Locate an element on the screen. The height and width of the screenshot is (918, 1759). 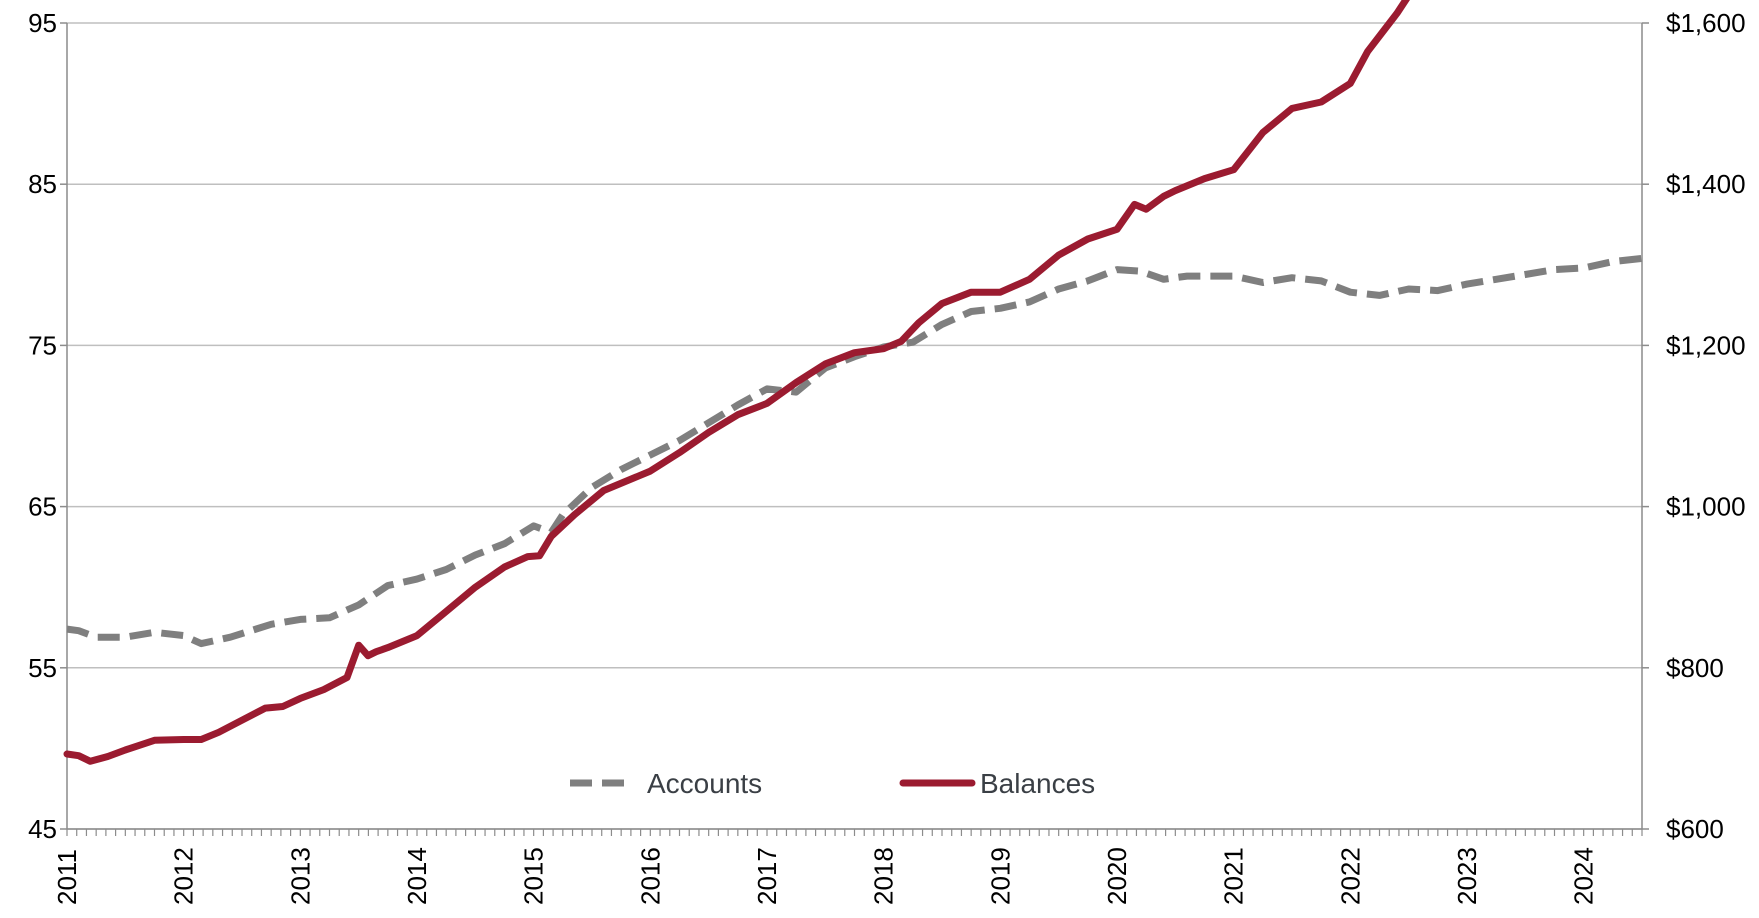
legend-item-balances: Balances is located at coordinates (999, 783).